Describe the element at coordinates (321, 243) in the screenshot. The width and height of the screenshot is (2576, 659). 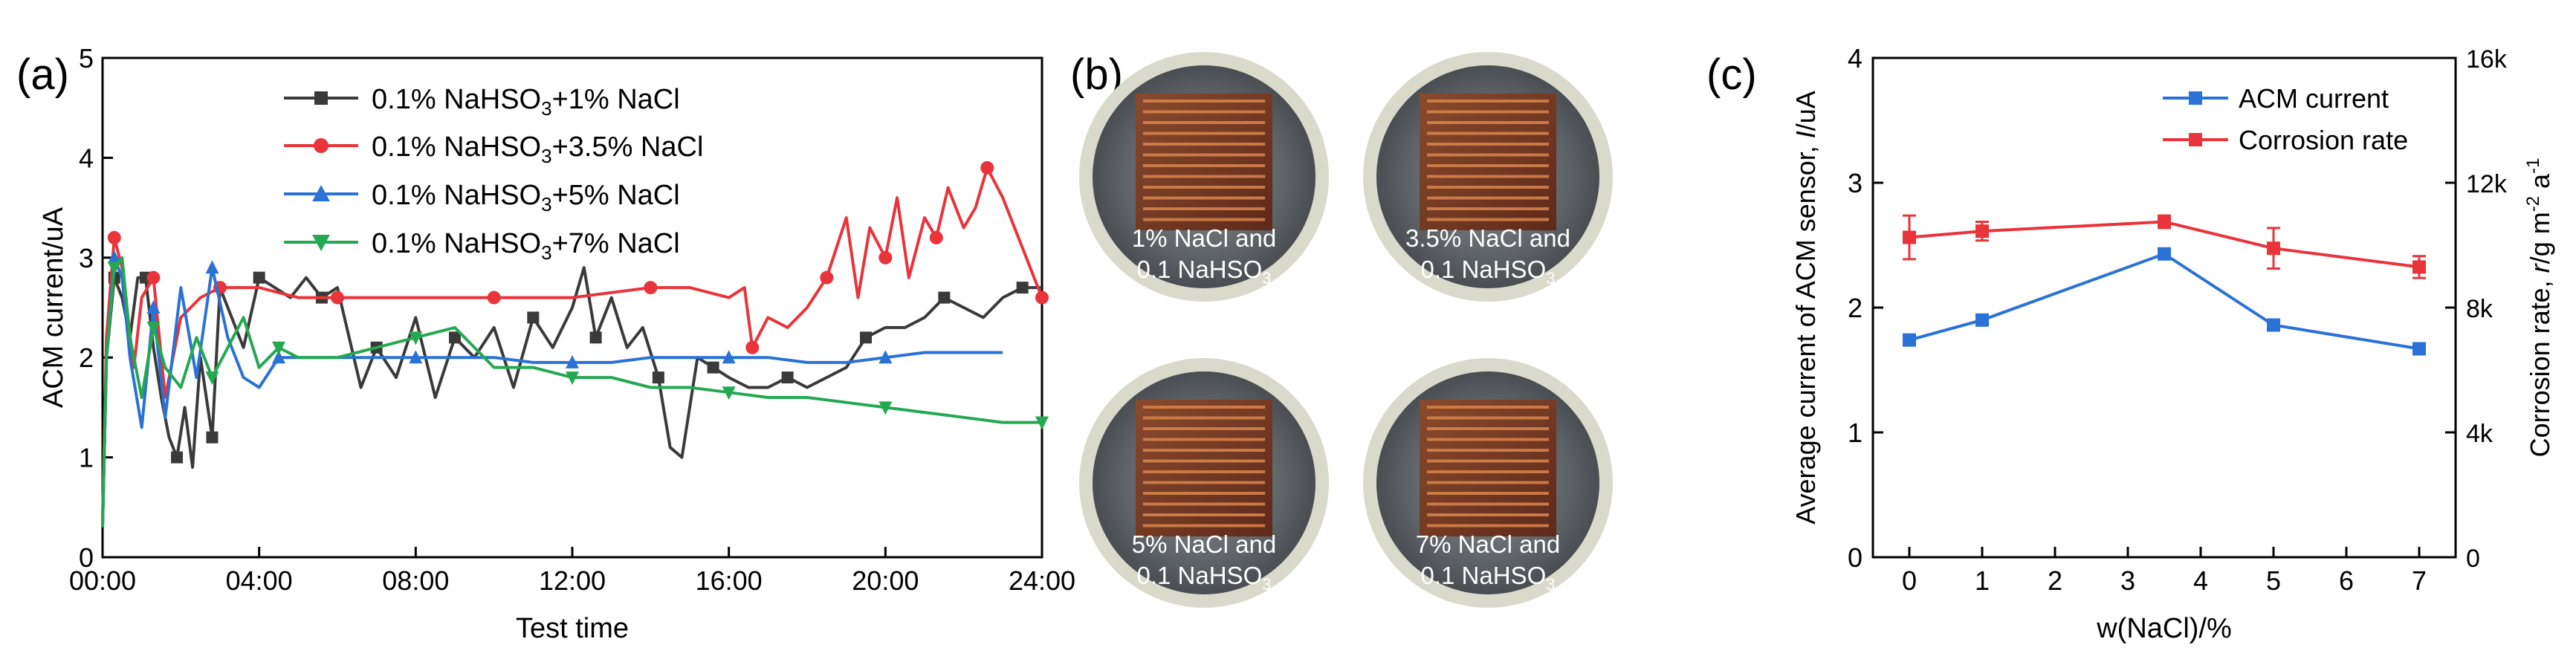
I see `legend-marker-triangle-down` at that location.